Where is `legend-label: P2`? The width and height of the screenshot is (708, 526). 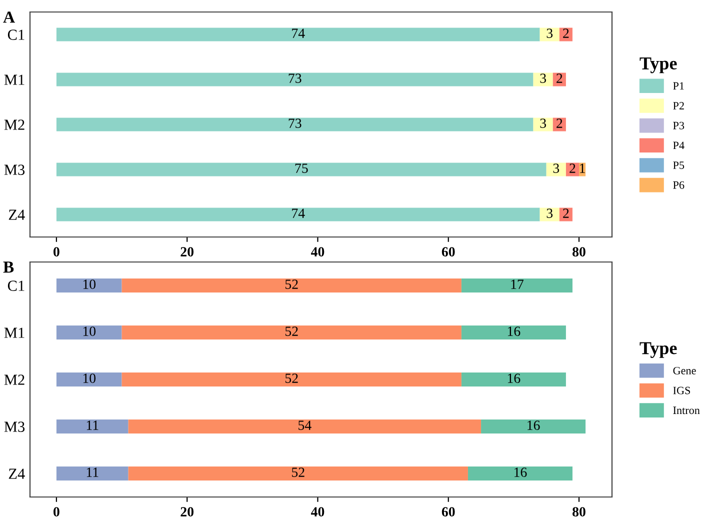 legend-label: P2 is located at coordinates (678, 106).